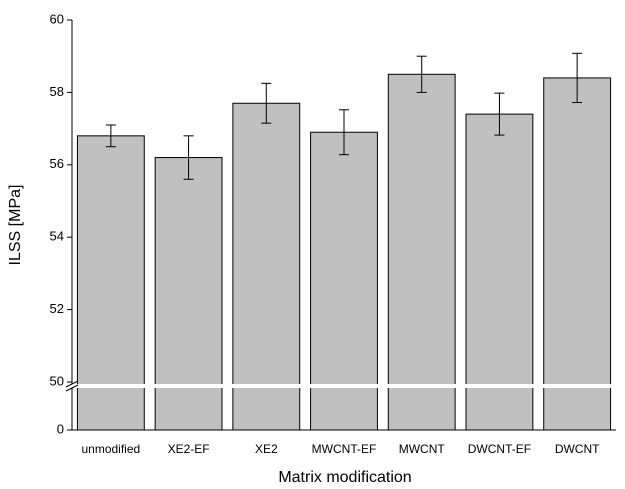 The image size is (625, 489). I want to click on x-tick-label: XE2, so click(266, 449).